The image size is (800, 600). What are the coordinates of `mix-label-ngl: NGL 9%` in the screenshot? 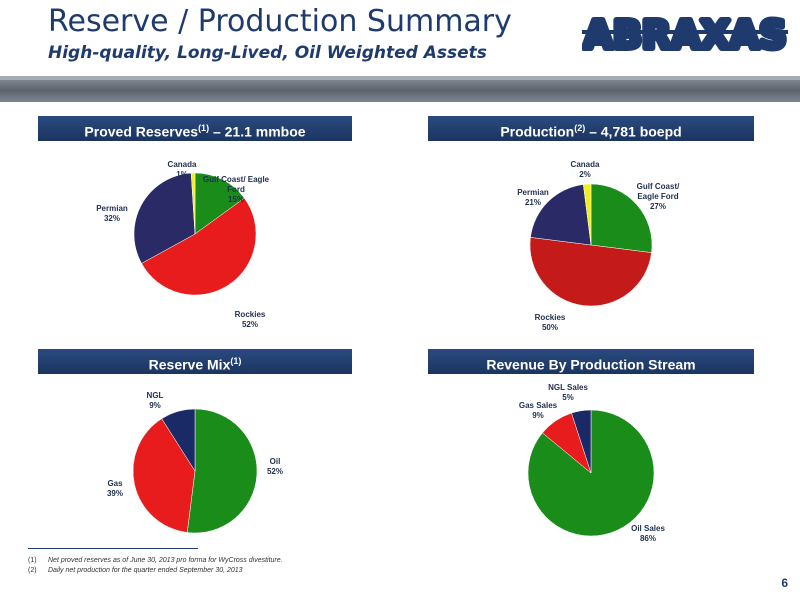 It's located at (155, 400).